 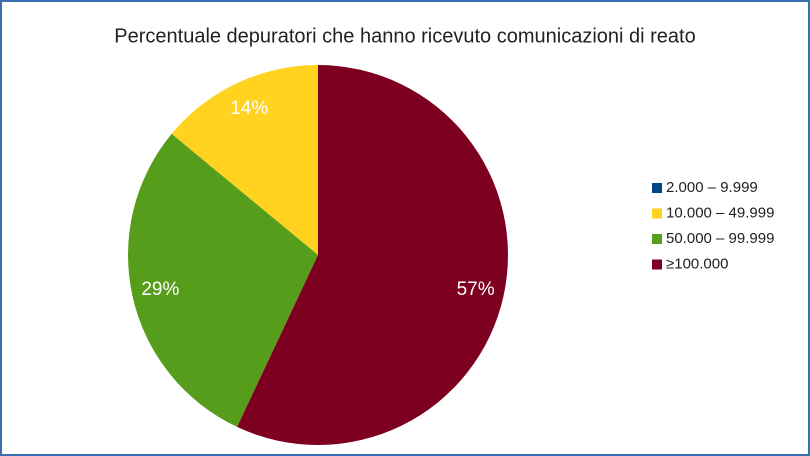 I want to click on slice-label: 57%, so click(x=476, y=289).